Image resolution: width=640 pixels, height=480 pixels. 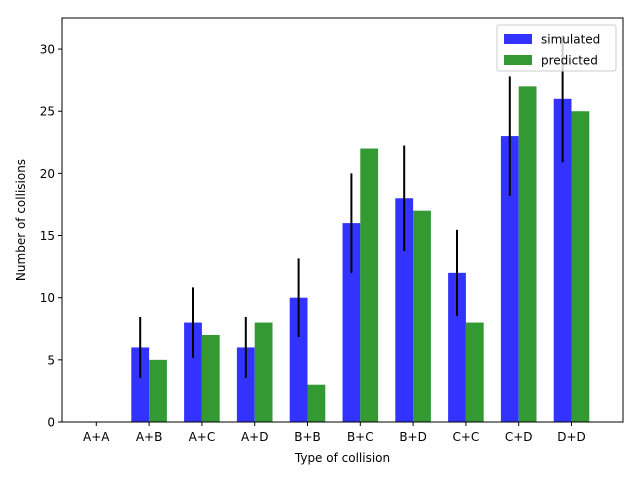 I want to click on bar-simulated-b-d, so click(x=404, y=310).